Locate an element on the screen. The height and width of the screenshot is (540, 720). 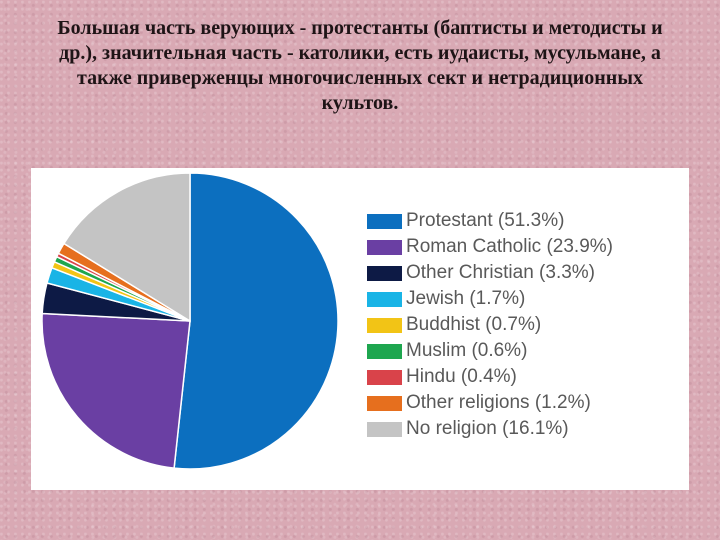
legend-item: Other religions (1.2%) is located at coordinates (490, 403).